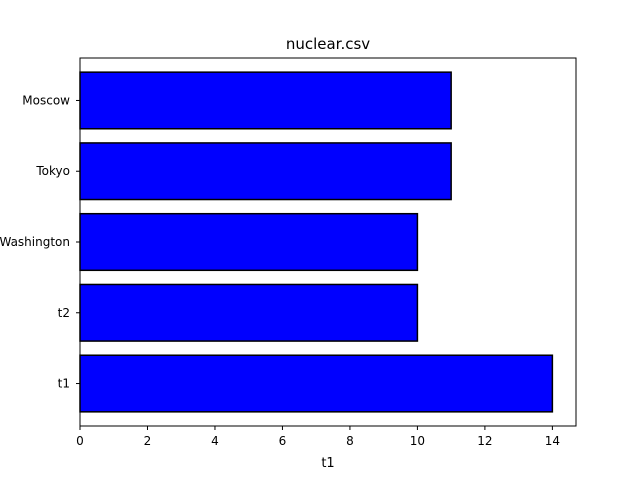  I want to click on x-tick-label: 12, so click(484, 441).